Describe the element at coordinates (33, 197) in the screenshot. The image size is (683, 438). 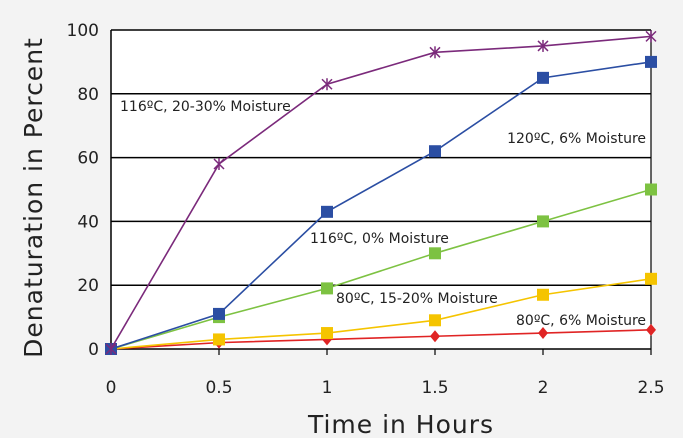
I see `y-axis-title: Denaturation in Percent` at that location.